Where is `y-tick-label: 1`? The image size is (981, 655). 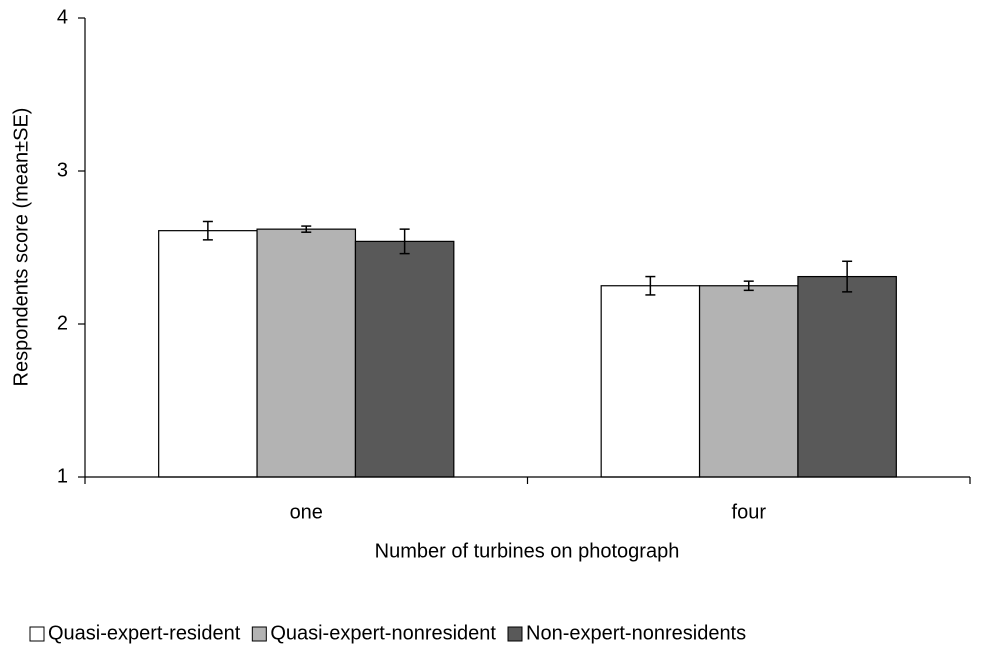
y-tick-label: 1 is located at coordinates (62, 476).